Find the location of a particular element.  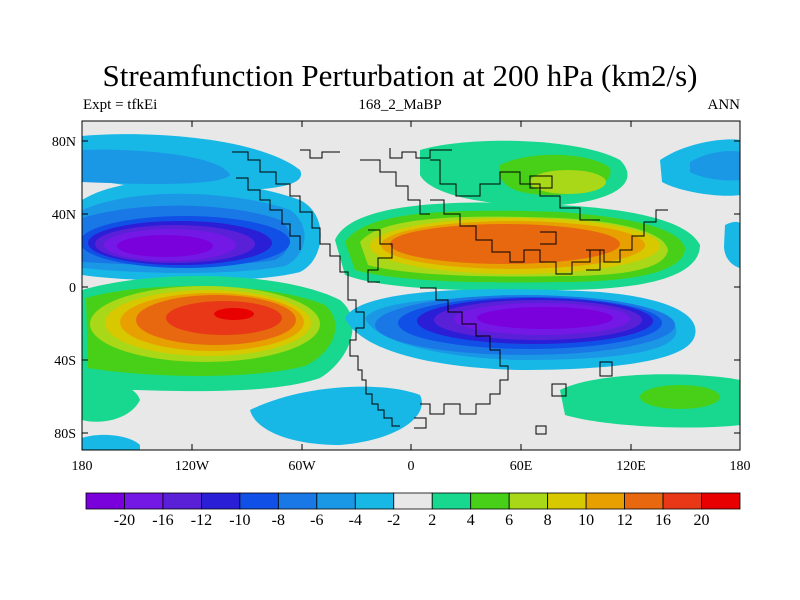

colorbar-label: 8 is located at coordinates (548, 520).